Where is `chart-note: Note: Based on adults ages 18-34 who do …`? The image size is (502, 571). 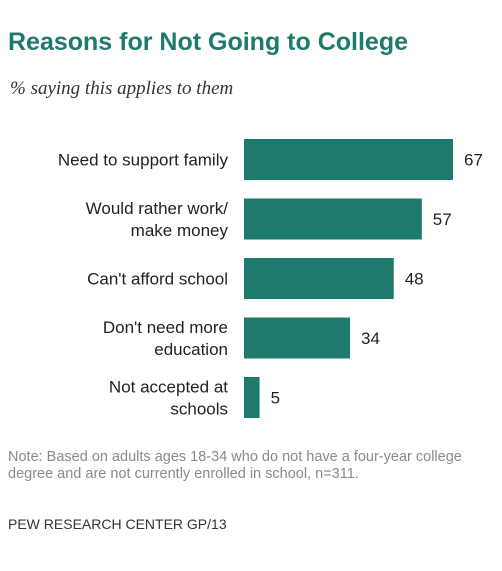
chart-note: Note: Based on adults ages 18-34 who do … is located at coordinates (235, 465).